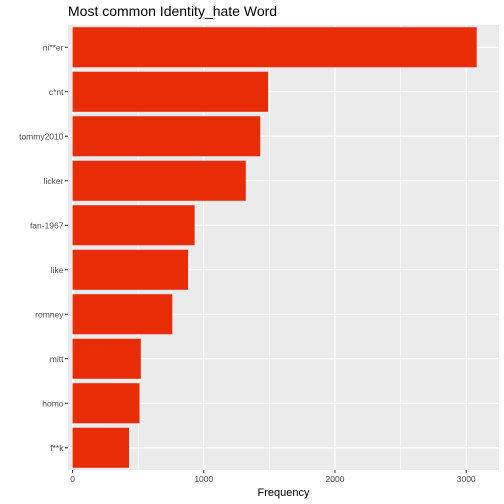  Describe the element at coordinates (41, 136) in the screenshot. I see `y-tick-label: tommy2010` at that location.